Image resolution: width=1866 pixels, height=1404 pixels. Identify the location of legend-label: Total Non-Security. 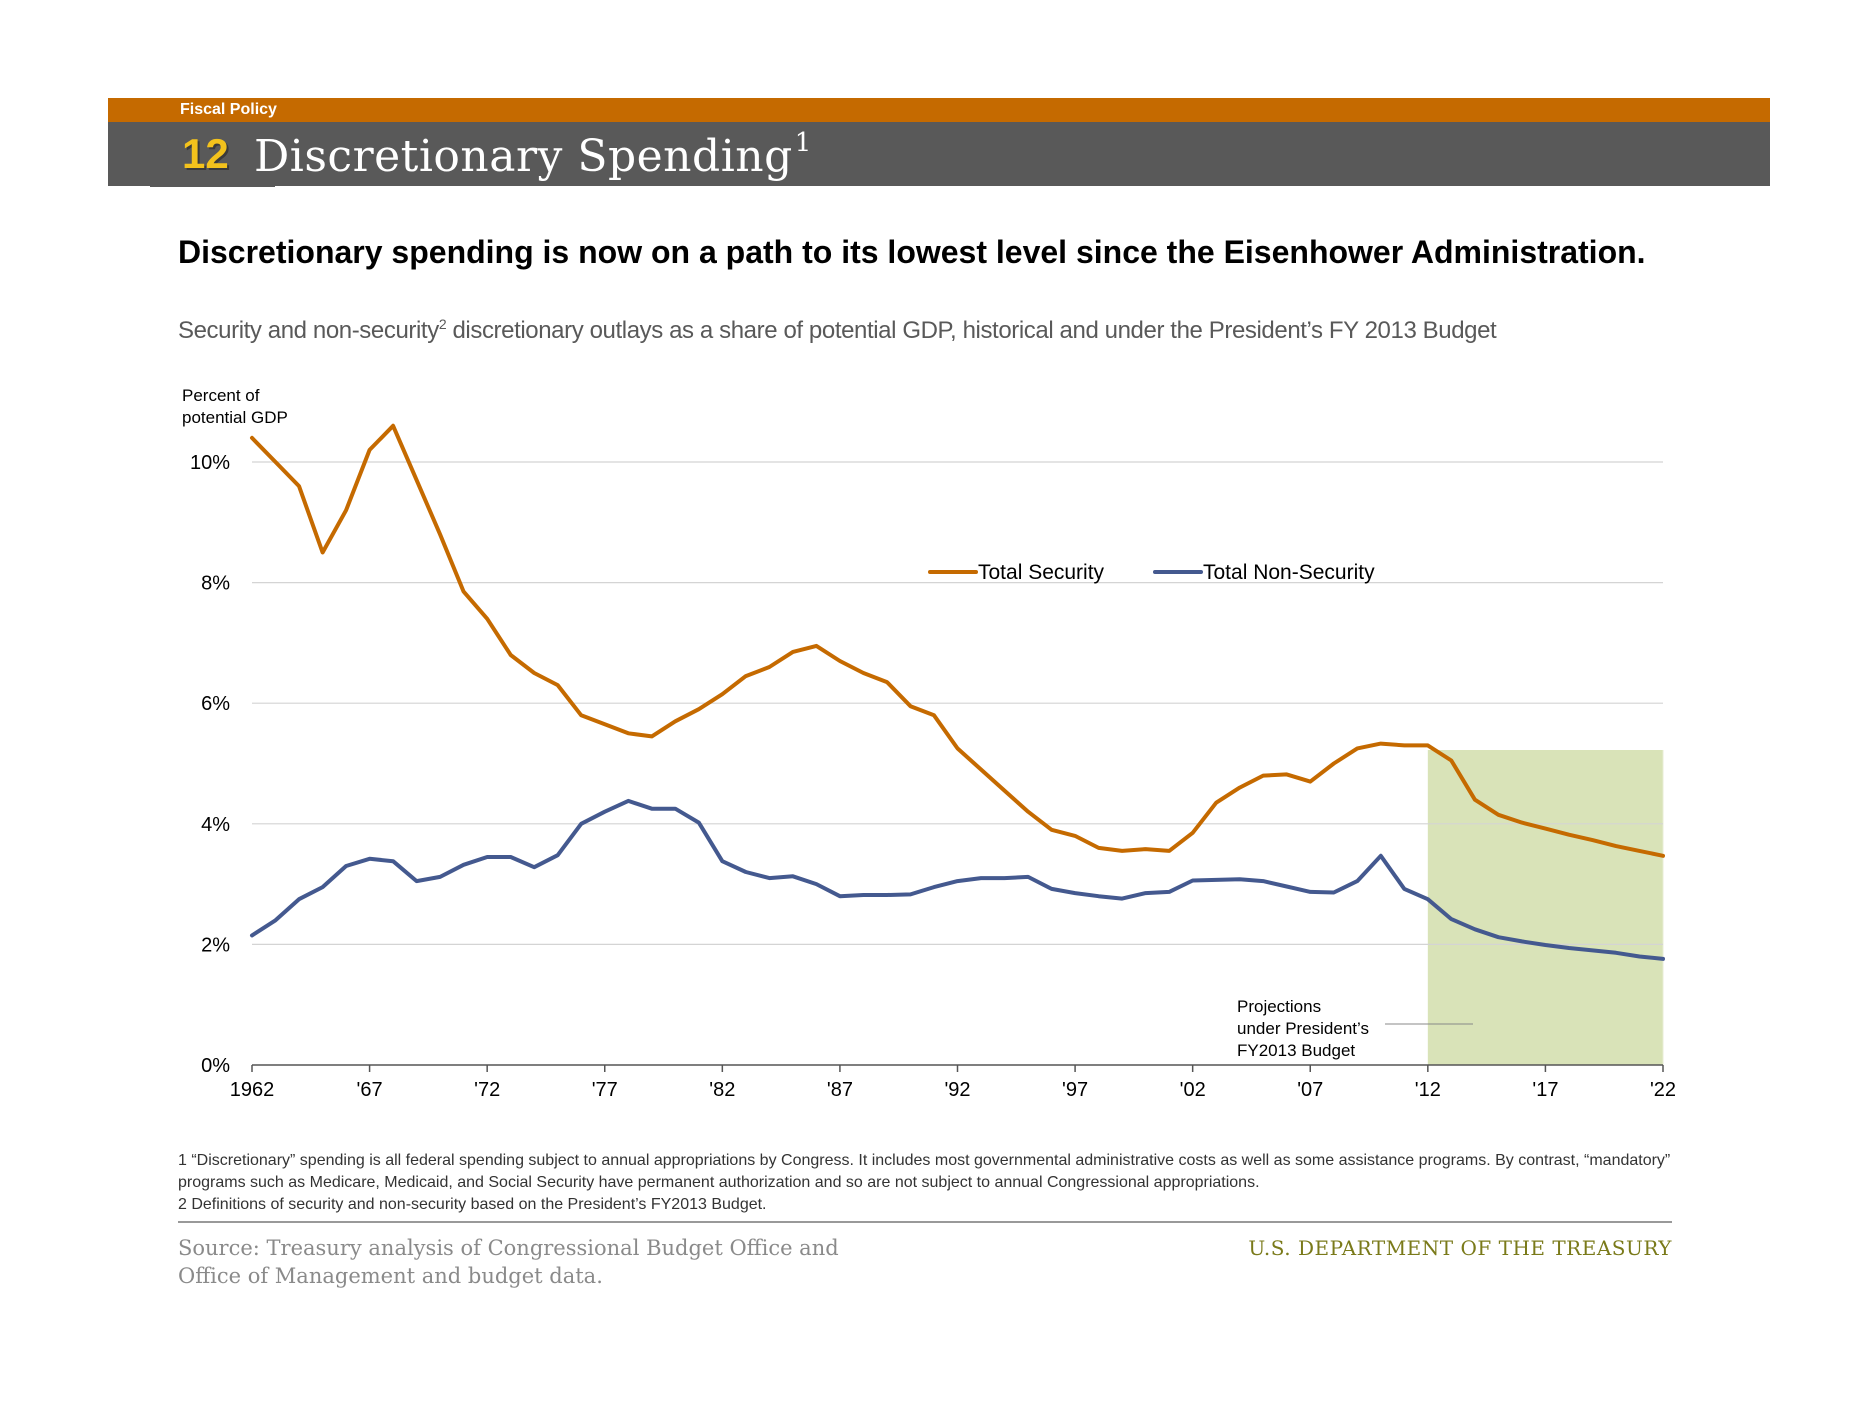
(1289, 572).